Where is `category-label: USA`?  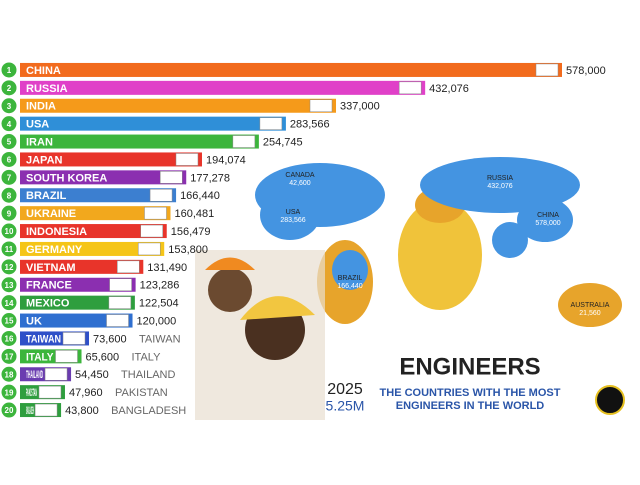
category-label: USA is located at coordinates (37, 125).